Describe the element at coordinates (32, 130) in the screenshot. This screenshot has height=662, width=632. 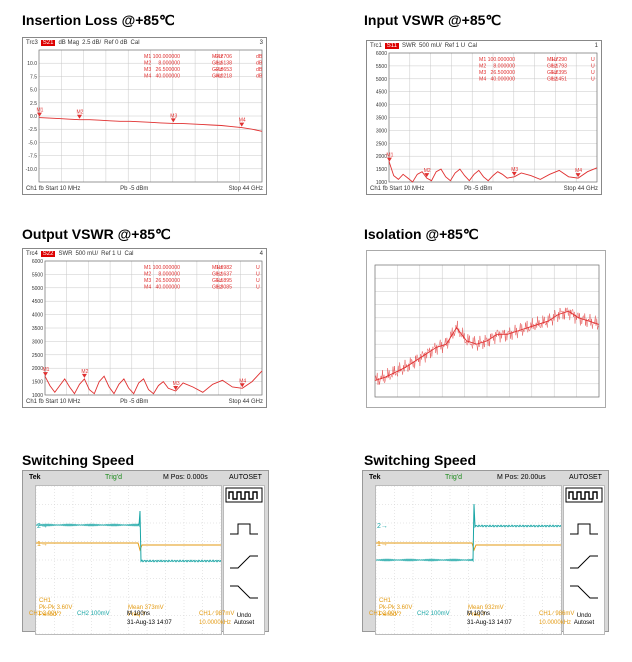
I see `y-tick-label: -2.5` at that location.